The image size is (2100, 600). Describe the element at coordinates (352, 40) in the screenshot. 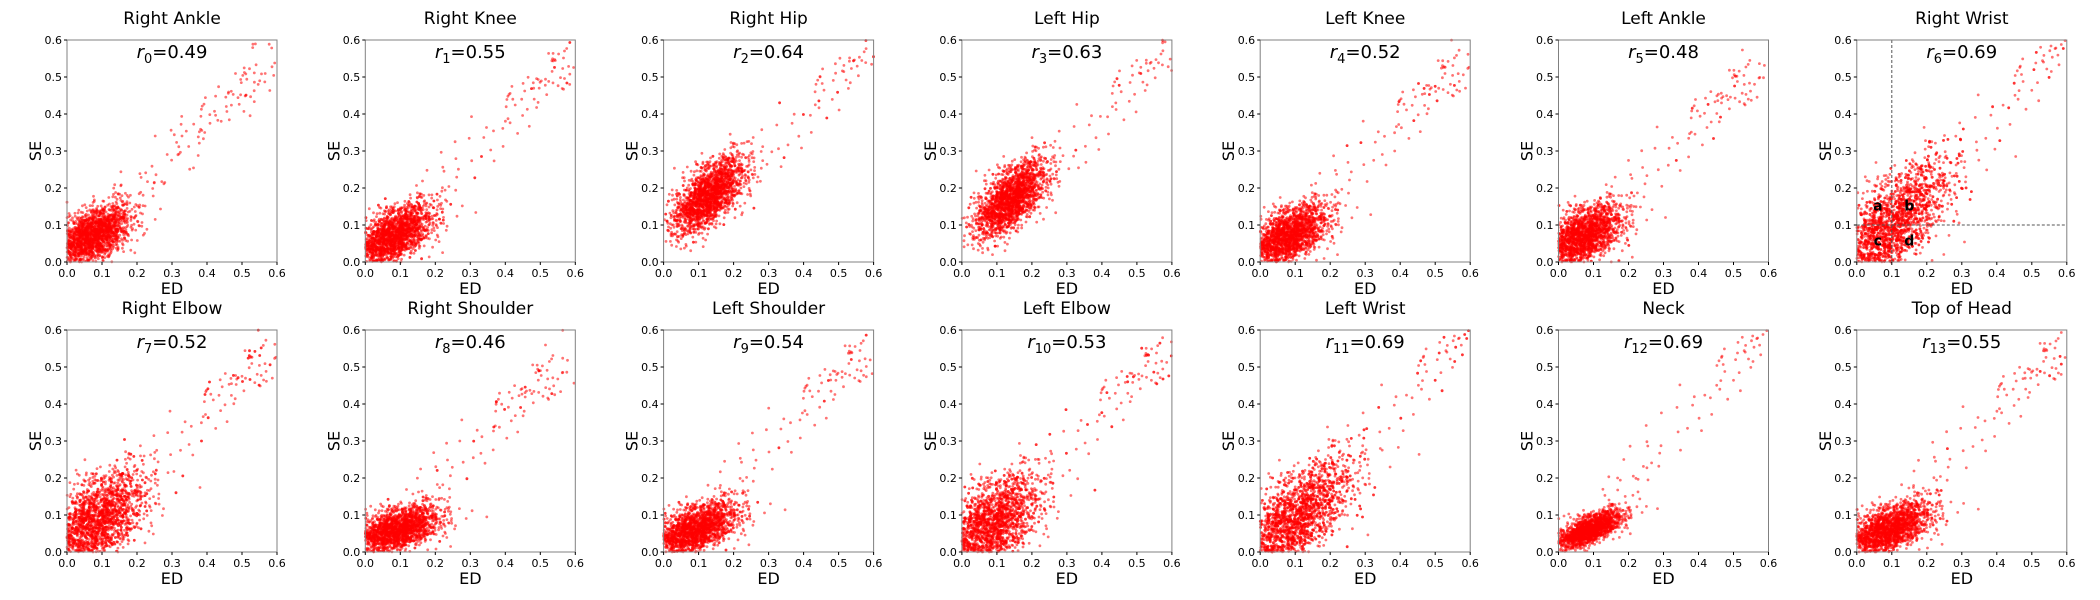

I see `y-tick-label: 0.6` at that location.